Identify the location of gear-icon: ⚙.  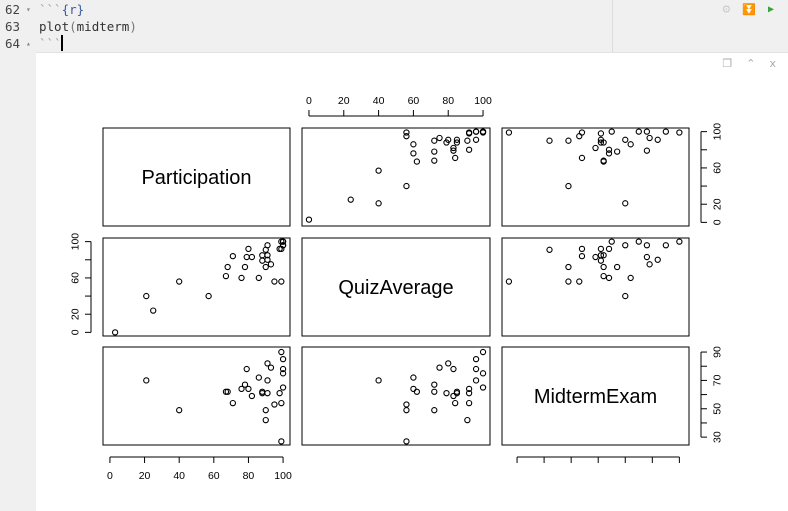
(726, 9).